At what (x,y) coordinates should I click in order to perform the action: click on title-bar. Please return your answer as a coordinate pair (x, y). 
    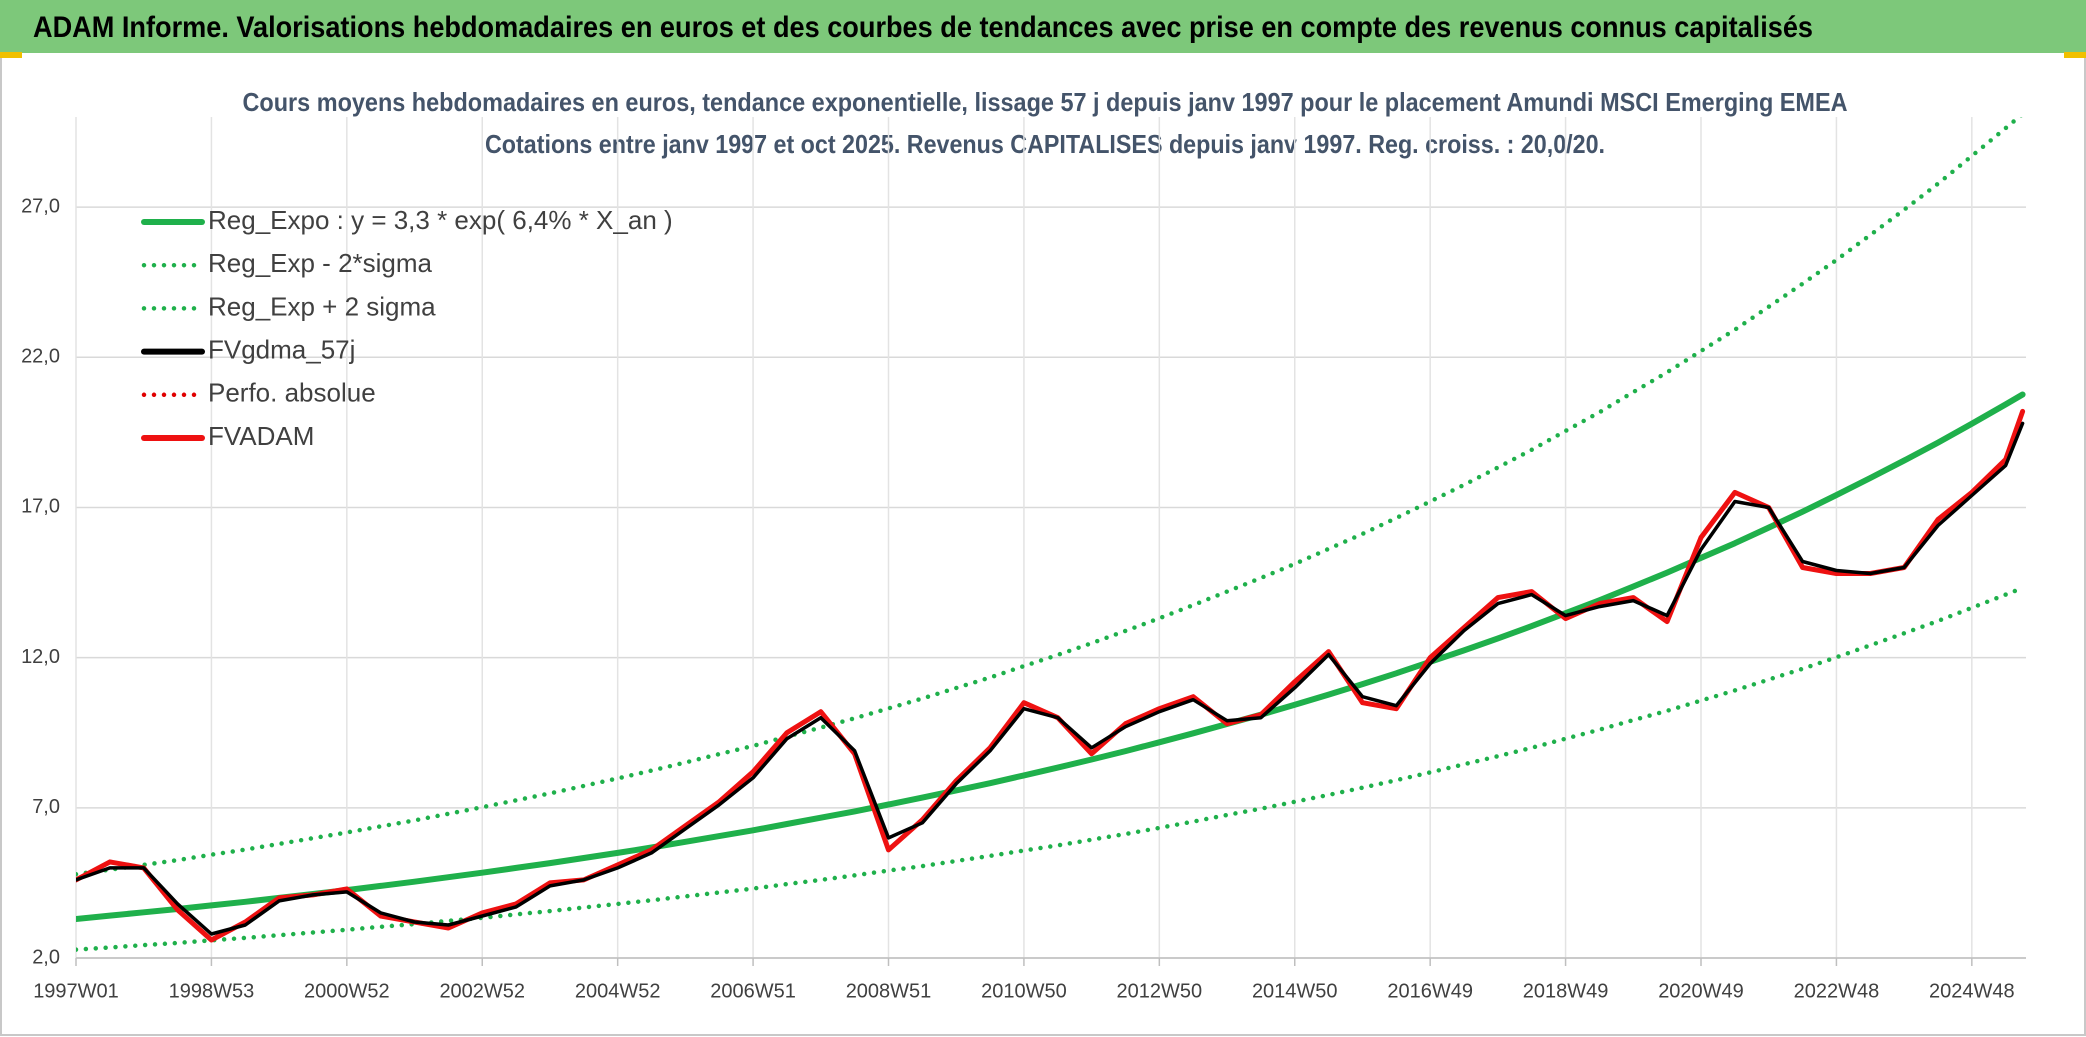
    Looking at the image, I should click on (1043, 26).